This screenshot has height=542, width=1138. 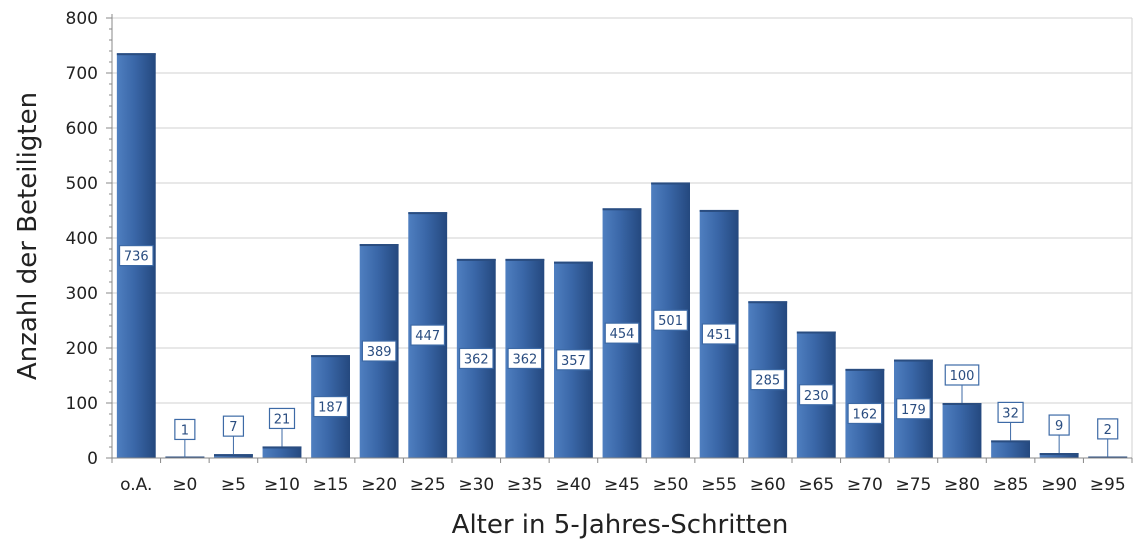 What do you see at coordinates (816, 485) in the screenshot?
I see `x-tick-label: ≥65` at bounding box center [816, 485].